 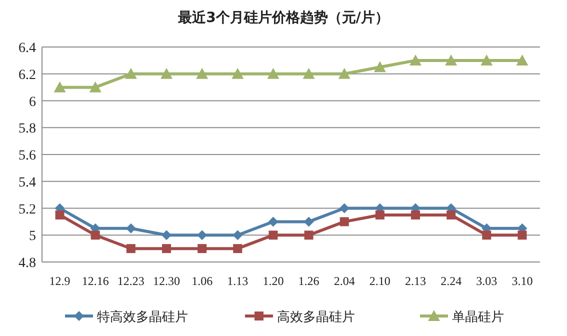 I want to click on x-tick-label: 12.16, so click(x=95, y=281).